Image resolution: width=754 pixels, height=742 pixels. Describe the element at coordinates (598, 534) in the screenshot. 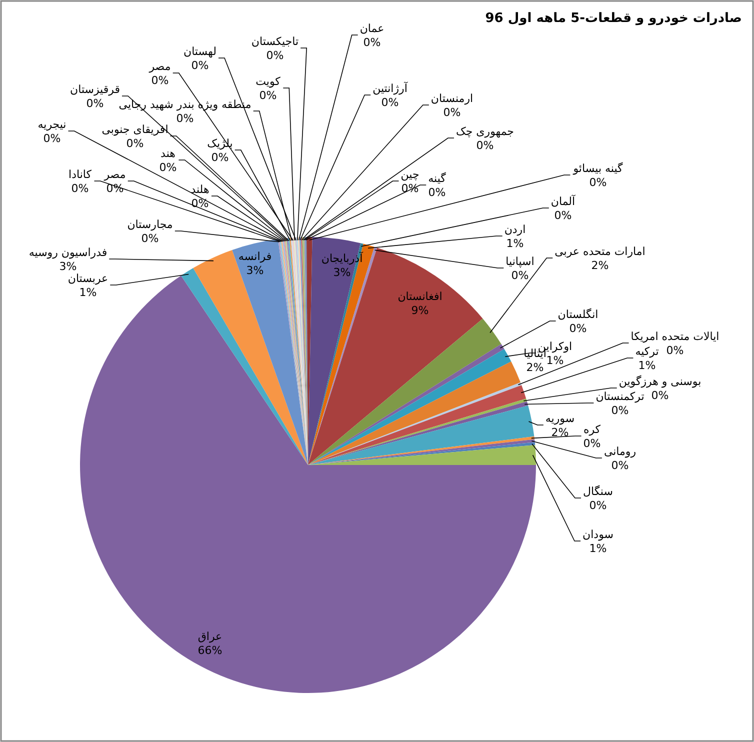

I see `slice-label: سودان` at that location.